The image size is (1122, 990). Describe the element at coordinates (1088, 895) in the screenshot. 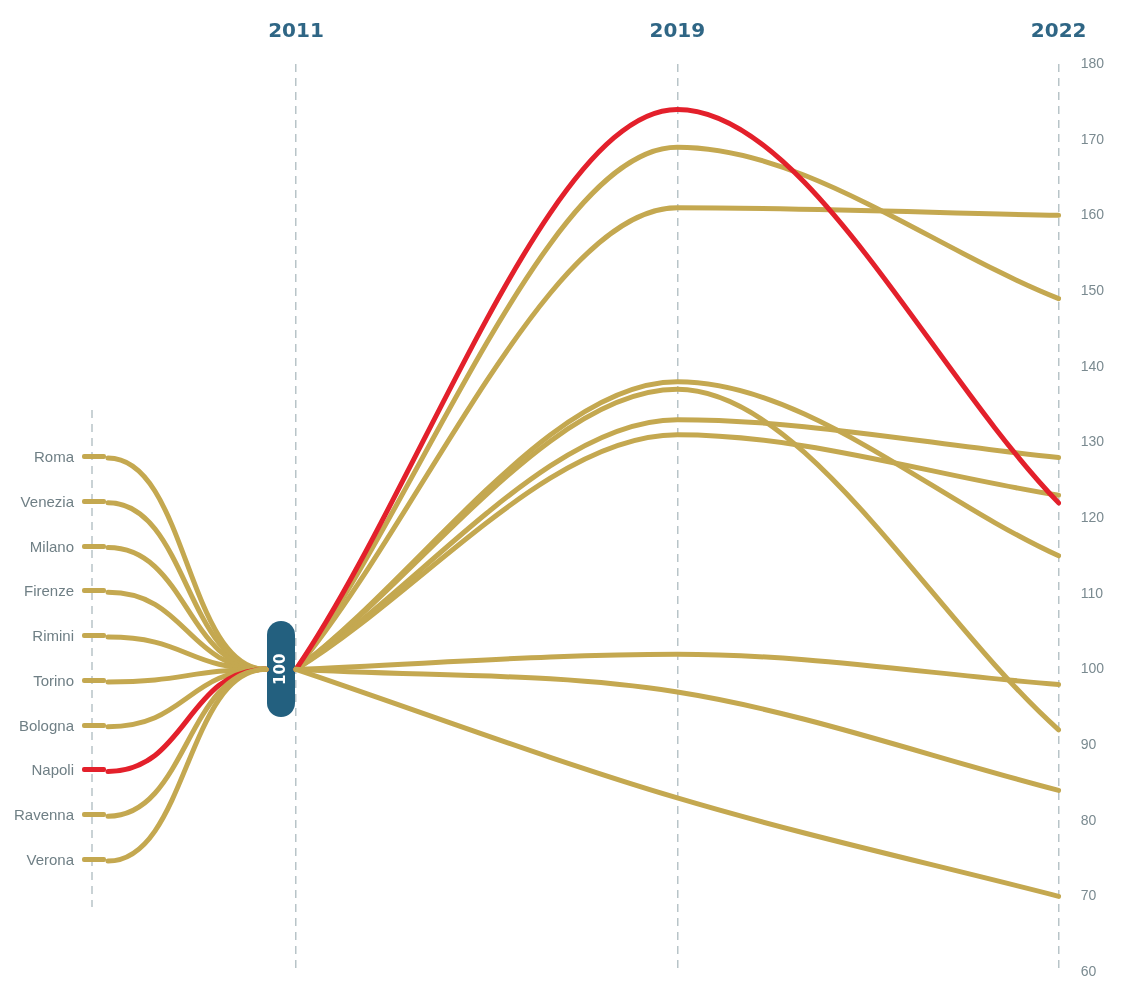

I see `y-tick-label: 70` at that location.